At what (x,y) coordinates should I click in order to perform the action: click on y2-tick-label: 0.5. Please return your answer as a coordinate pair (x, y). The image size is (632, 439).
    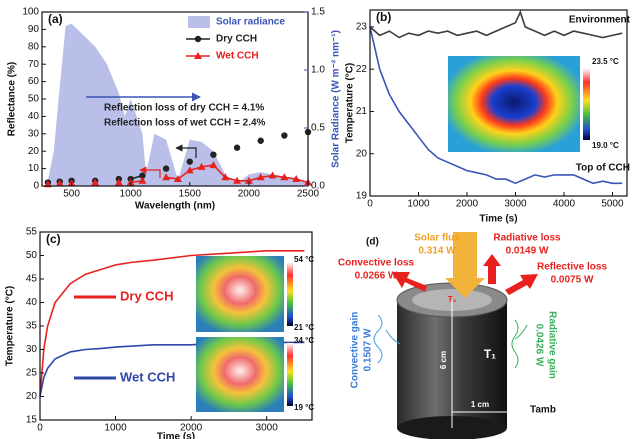
    Looking at the image, I should click on (318, 128).